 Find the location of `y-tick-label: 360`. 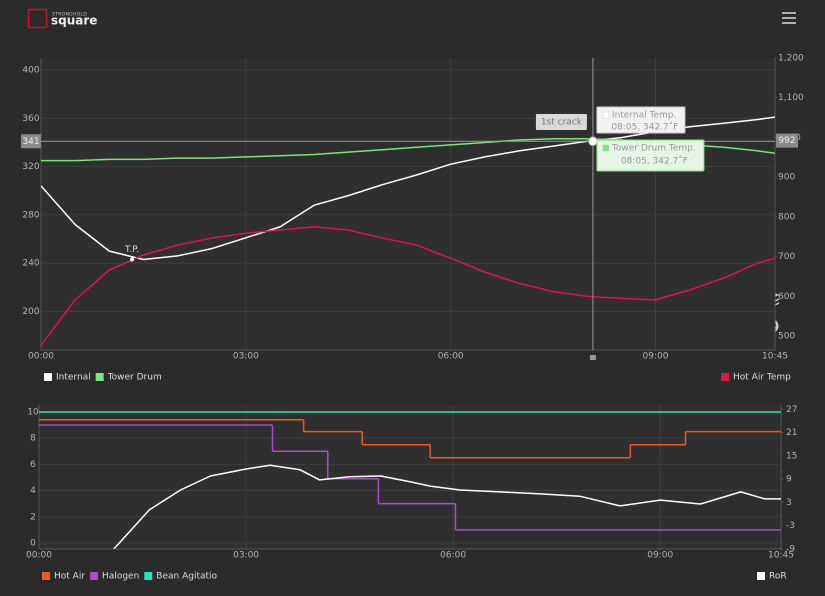

y-tick-label: 360 is located at coordinates (30, 119).